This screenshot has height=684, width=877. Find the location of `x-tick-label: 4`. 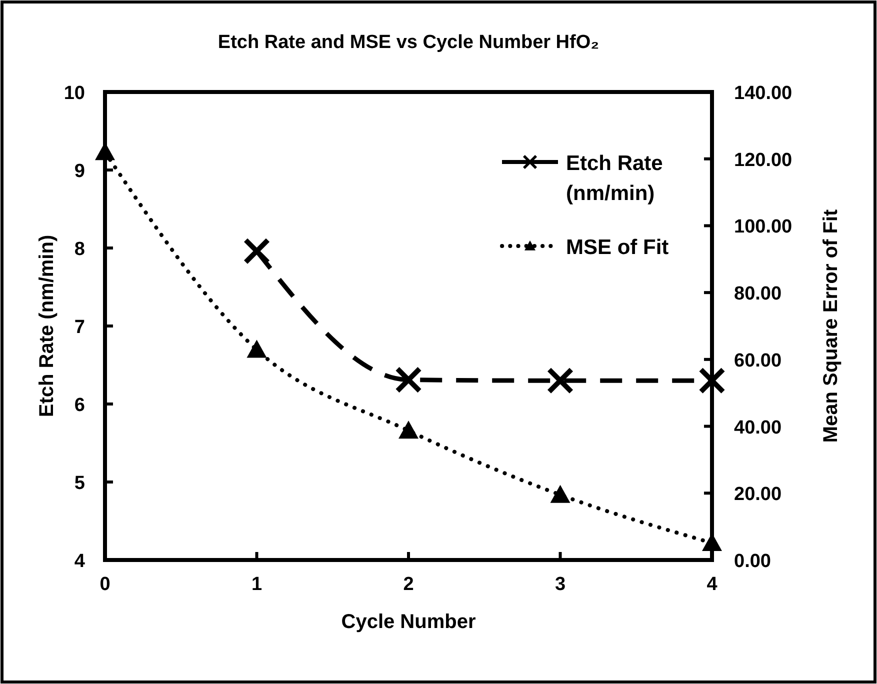

x-tick-label: 4 is located at coordinates (712, 584).